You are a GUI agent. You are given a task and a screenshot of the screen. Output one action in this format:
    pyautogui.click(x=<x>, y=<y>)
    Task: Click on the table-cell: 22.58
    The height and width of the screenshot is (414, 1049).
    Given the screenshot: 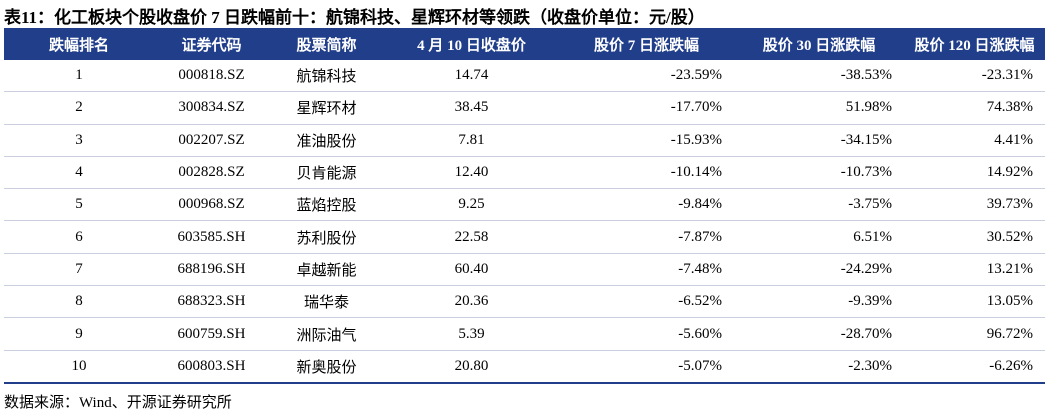 What is the action you would take?
    pyautogui.click(x=471, y=237)
    